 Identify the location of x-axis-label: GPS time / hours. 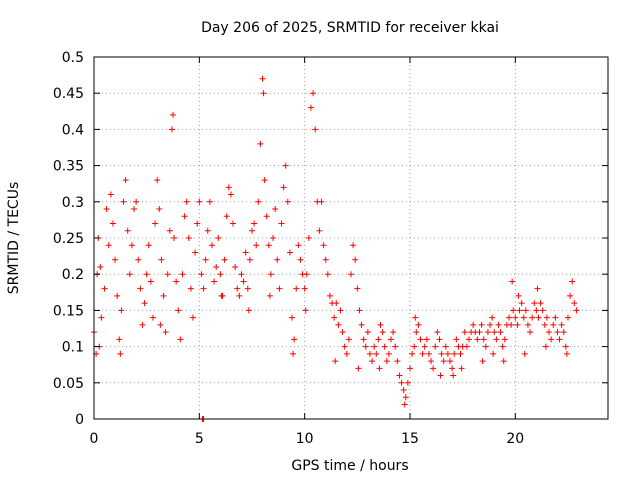
(349, 466).